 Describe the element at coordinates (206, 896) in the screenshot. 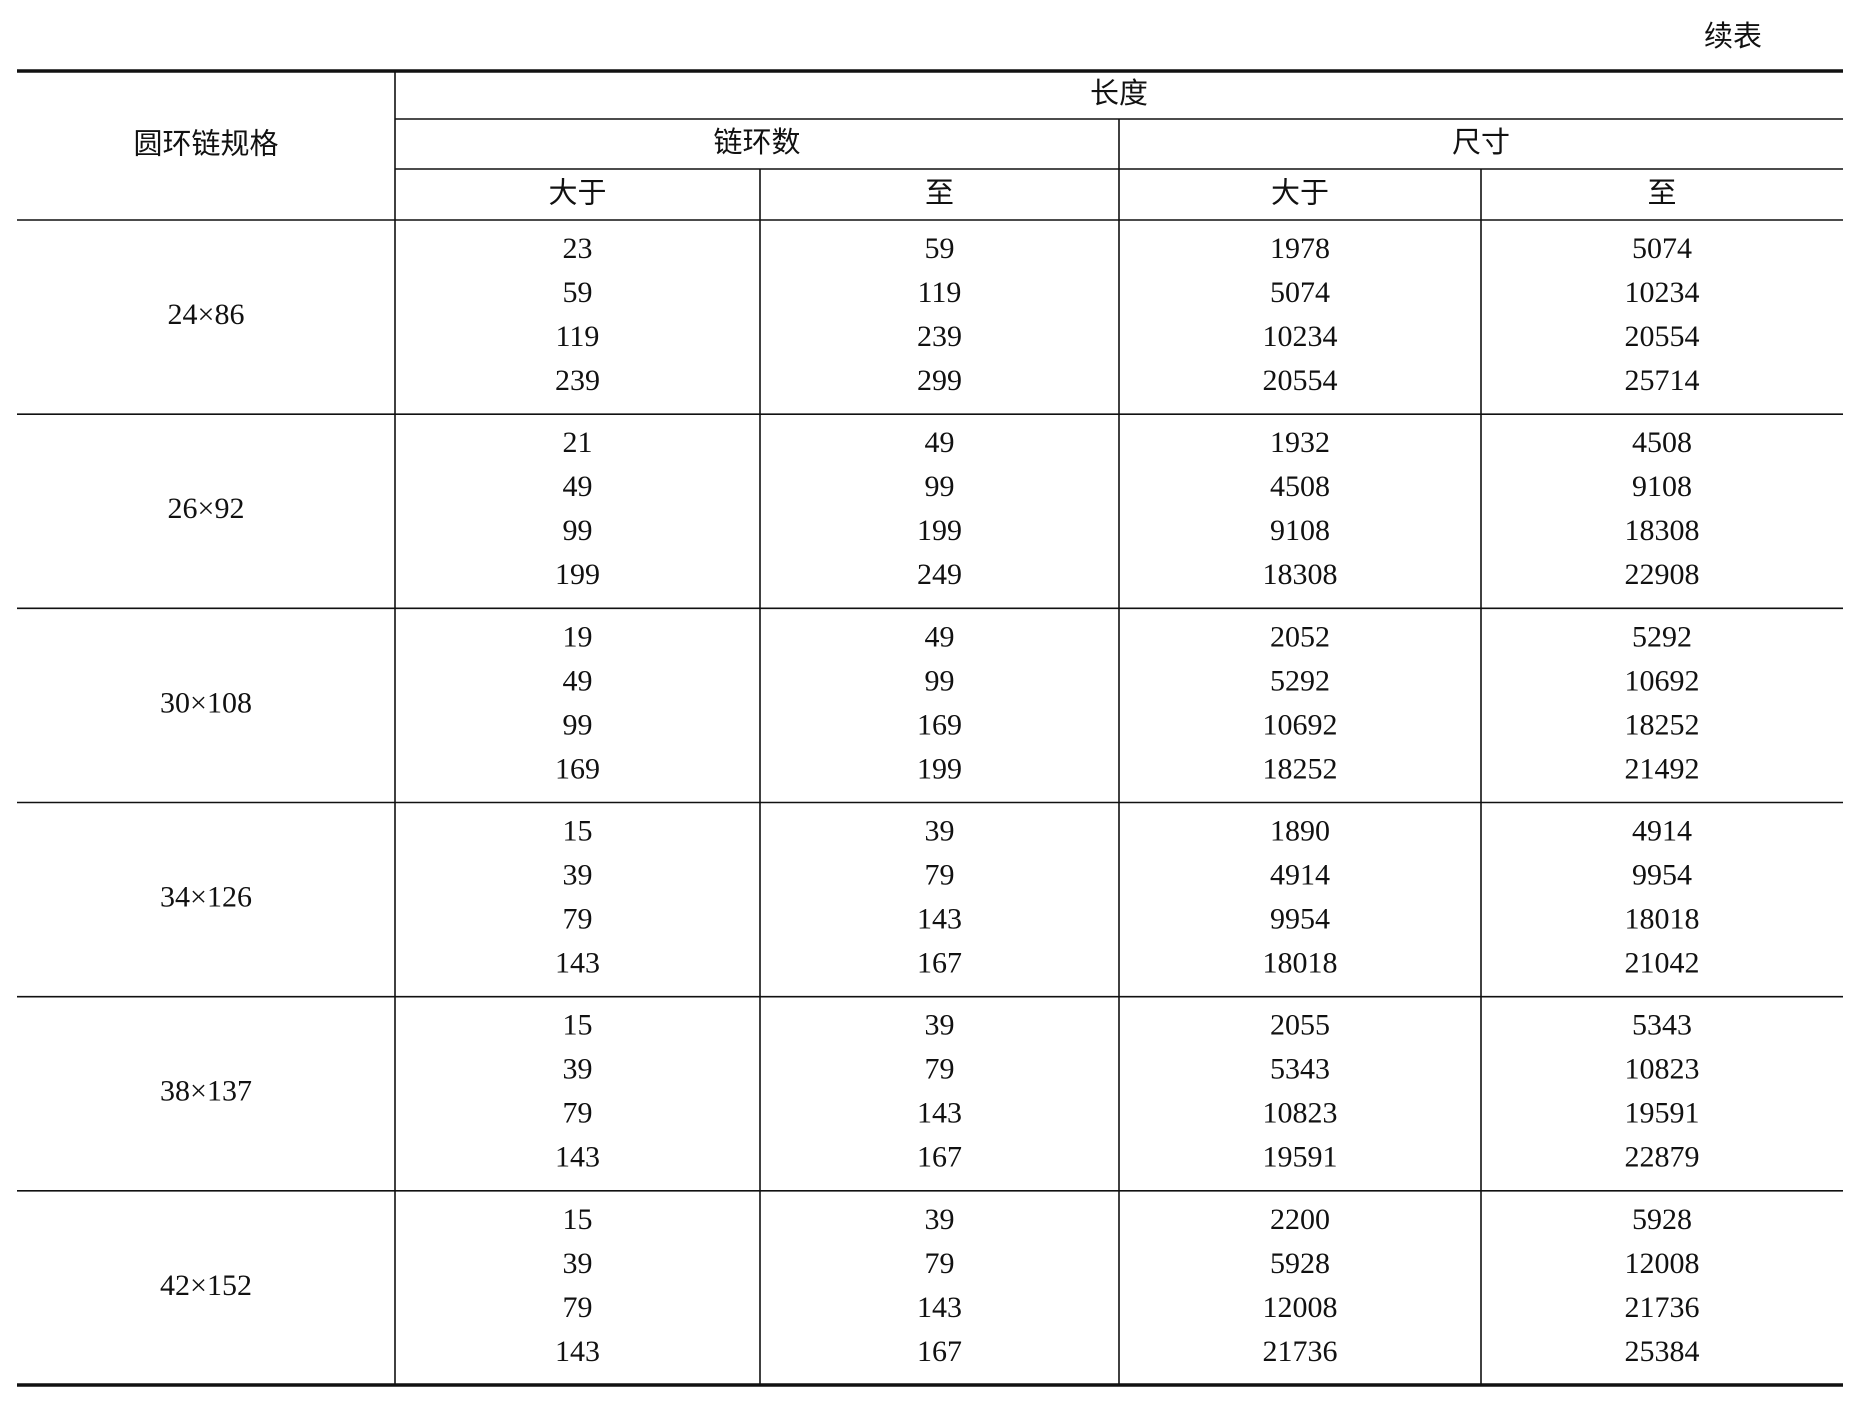

I see `spec-cell: 34×126` at that location.